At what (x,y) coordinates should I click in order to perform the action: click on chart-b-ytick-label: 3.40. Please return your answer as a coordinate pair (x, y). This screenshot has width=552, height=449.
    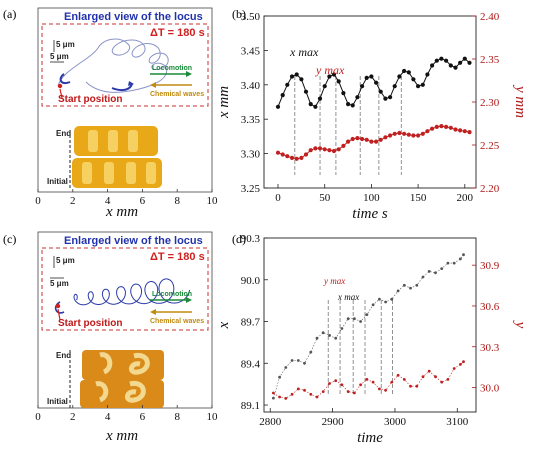
    Looking at the image, I should click on (251, 86).